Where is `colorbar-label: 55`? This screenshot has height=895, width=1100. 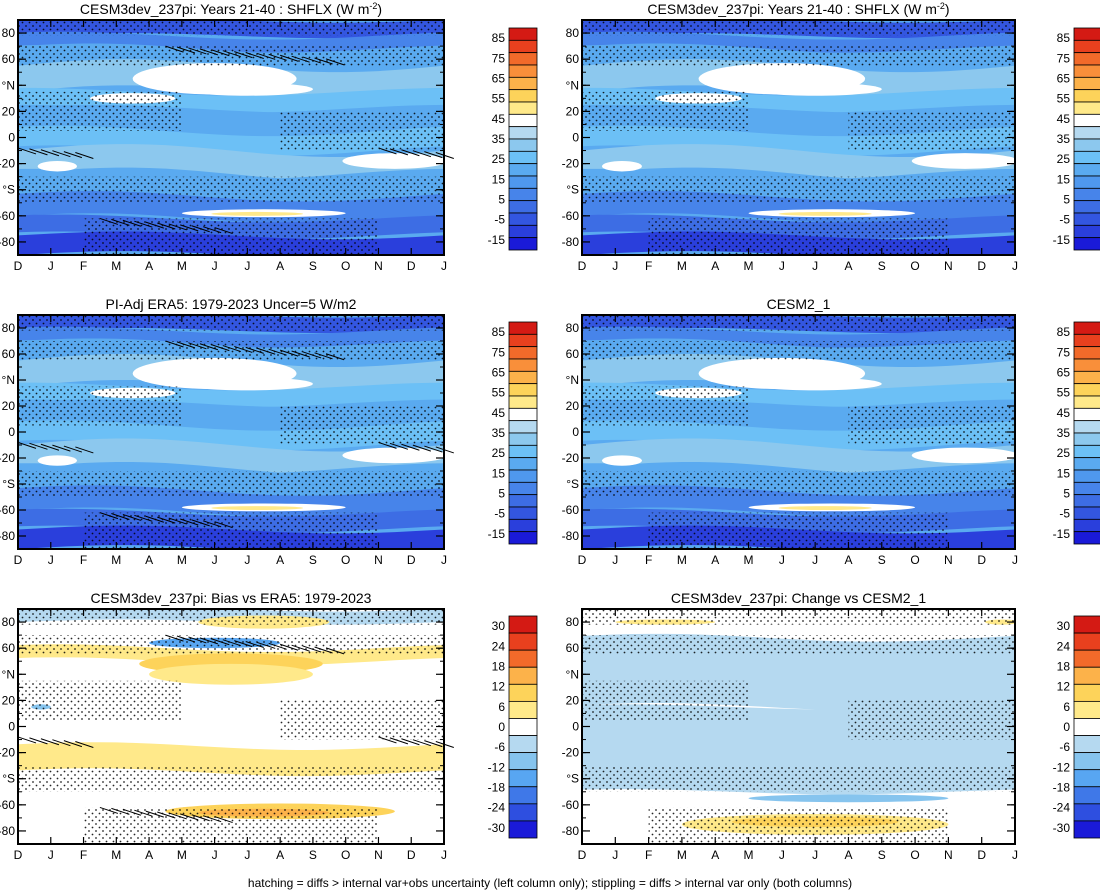
colorbar-label: 55 is located at coordinates (1064, 99).